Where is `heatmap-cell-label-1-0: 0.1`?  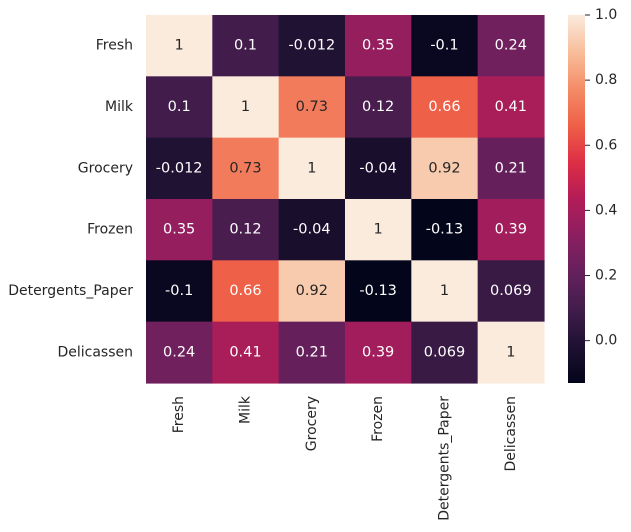 heatmap-cell-label-1-0: 0.1 is located at coordinates (179, 107).